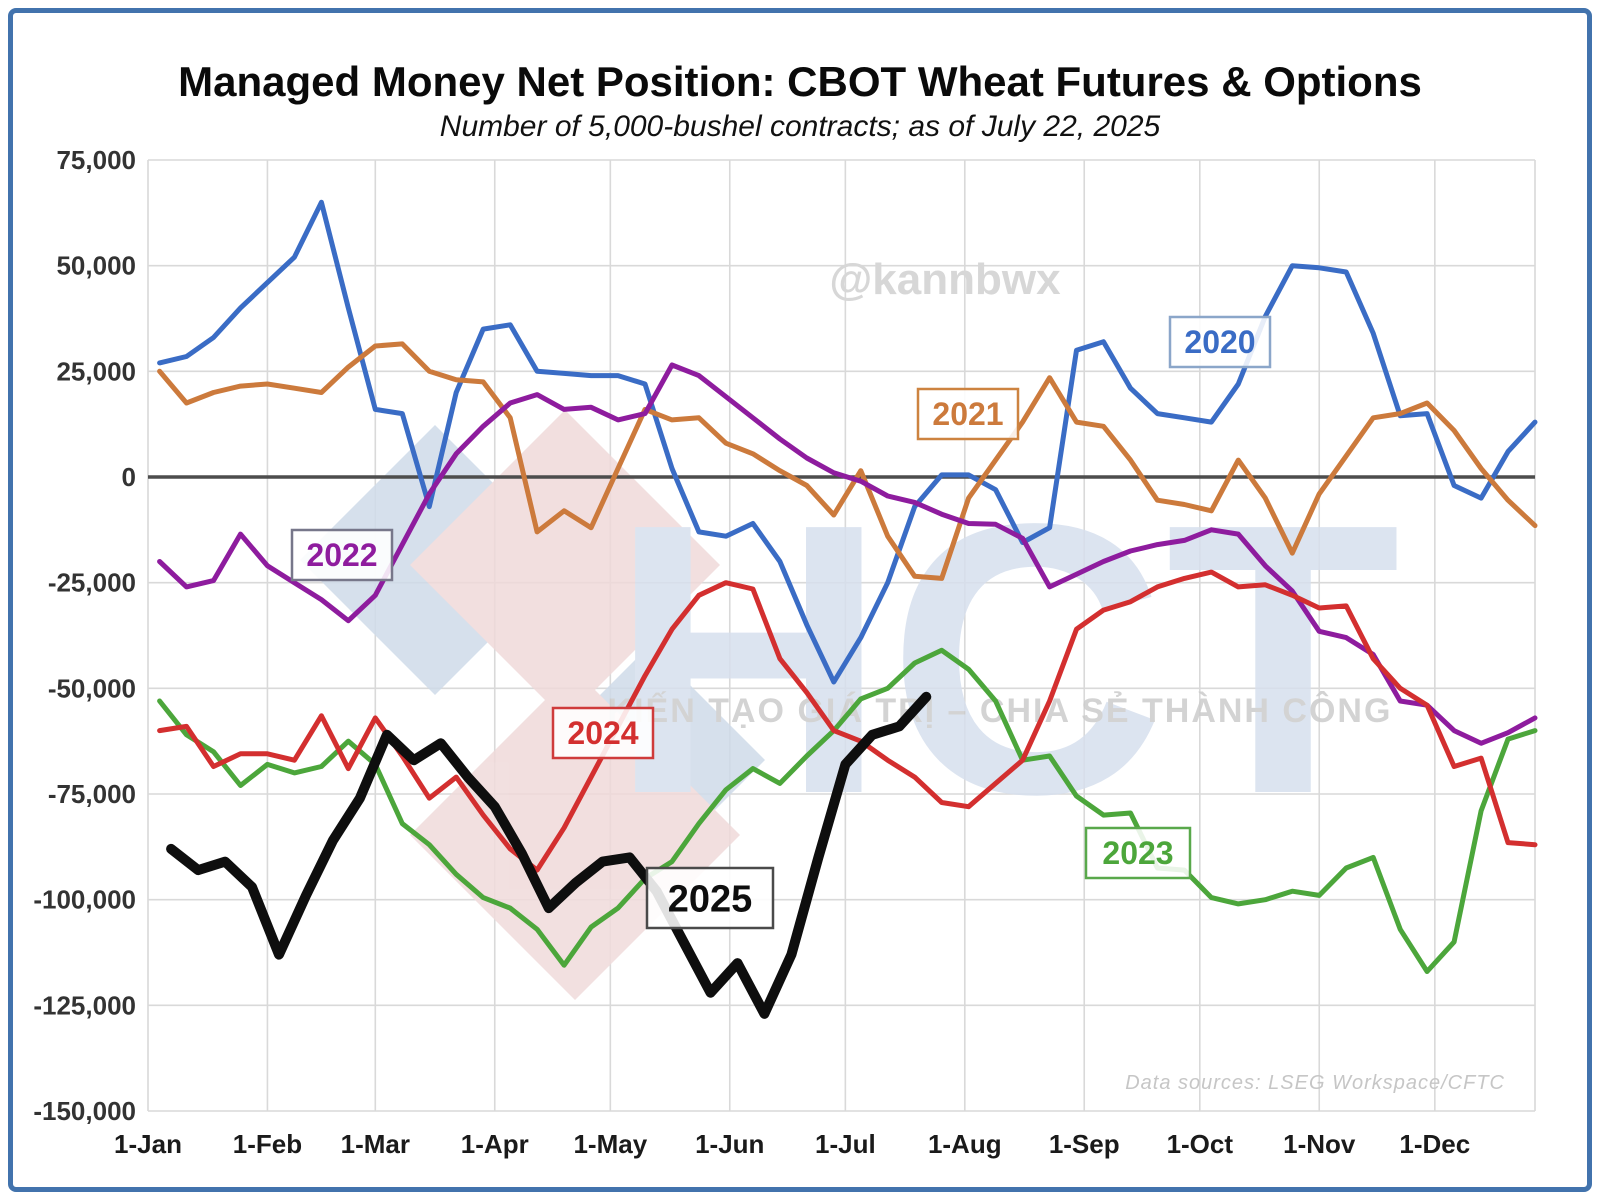 Image resolution: width=1600 pixels, height=1200 pixels. I want to click on y-axis-tick-label: -75,000, so click(92, 794).